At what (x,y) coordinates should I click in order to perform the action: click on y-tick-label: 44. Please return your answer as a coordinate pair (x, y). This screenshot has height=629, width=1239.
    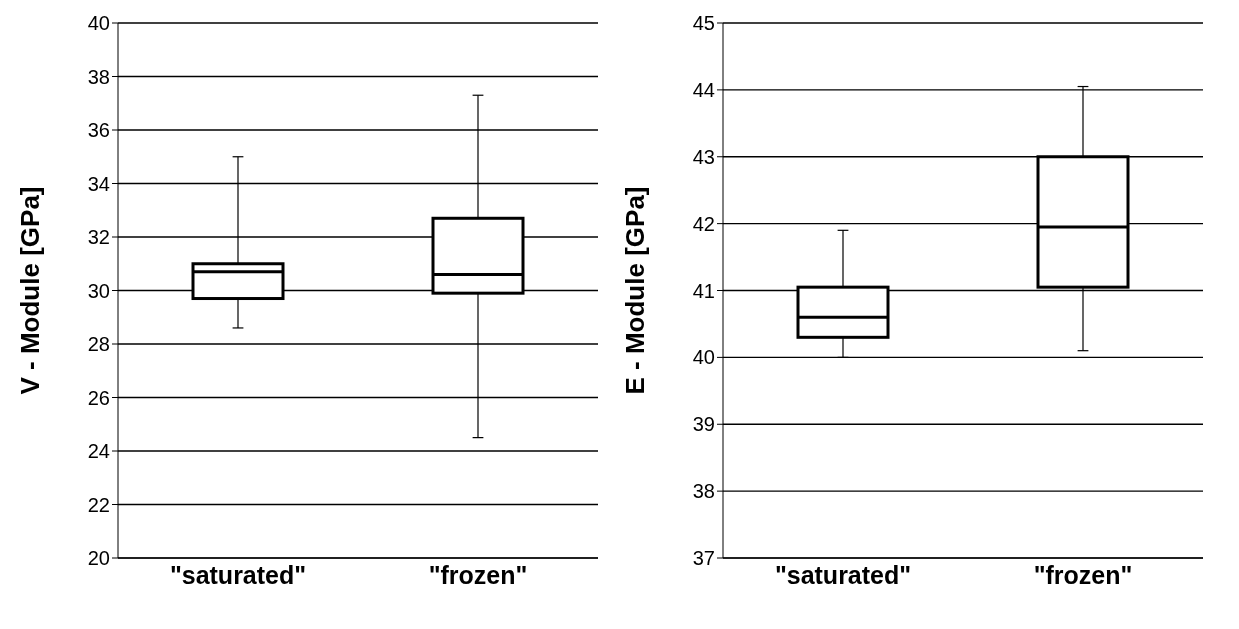
    Looking at the image, I should click on (703, 89).